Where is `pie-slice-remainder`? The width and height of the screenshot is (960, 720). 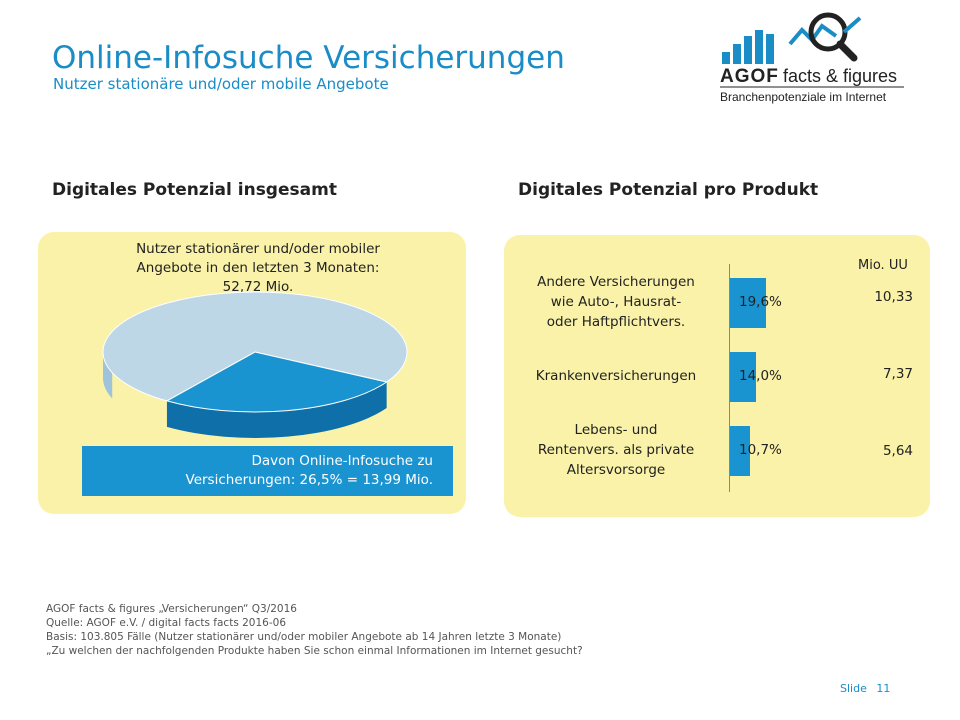 pie-slice-remainder is located at coordinates (255, 346).